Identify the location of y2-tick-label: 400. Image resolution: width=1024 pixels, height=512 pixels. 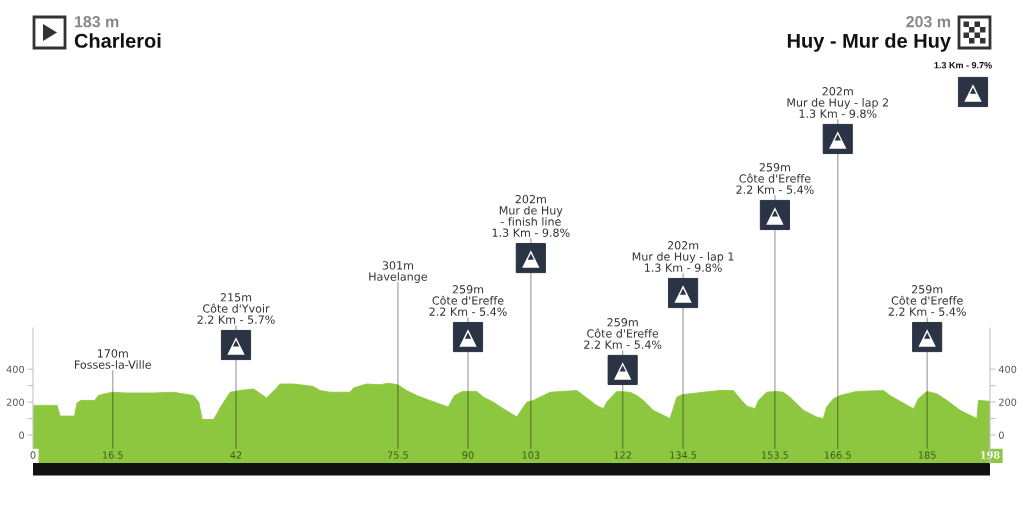
(1007, 369).